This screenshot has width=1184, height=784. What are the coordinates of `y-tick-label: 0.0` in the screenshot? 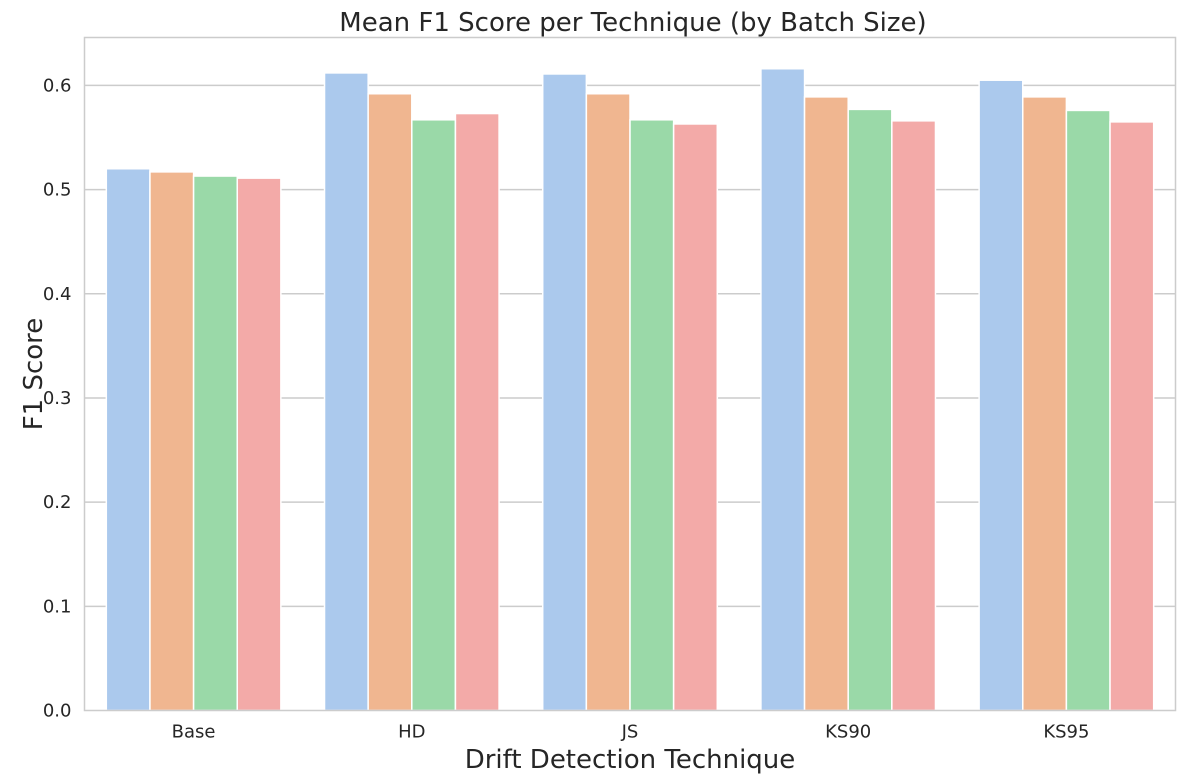 It's located at (57, 711).